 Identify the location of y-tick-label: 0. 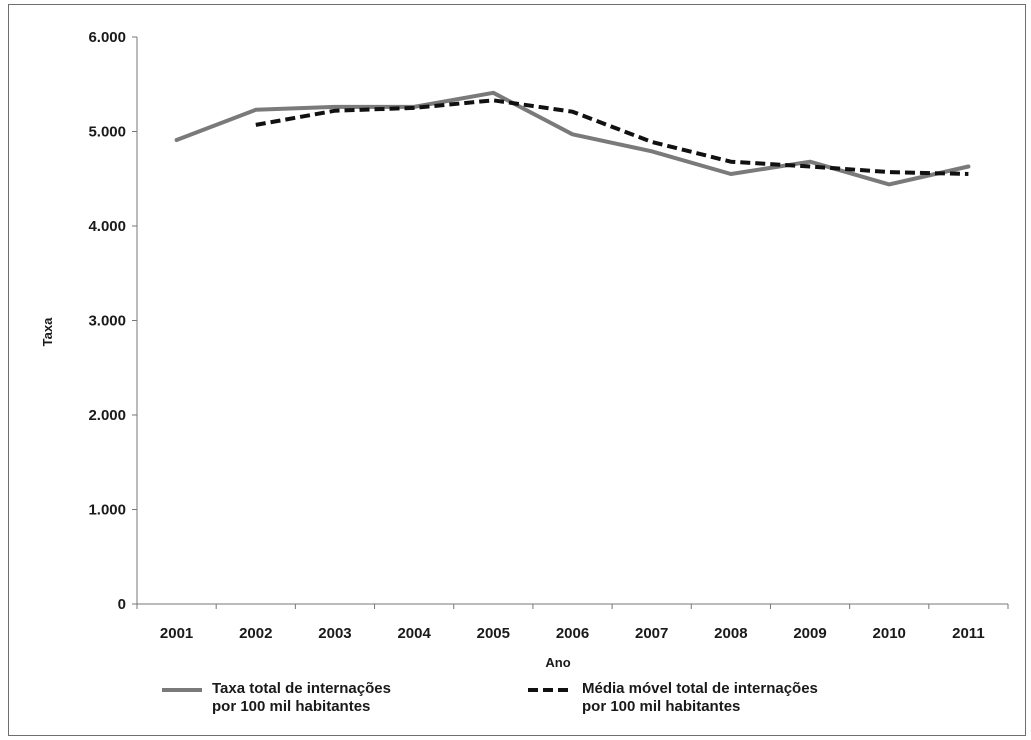
(122, 604).